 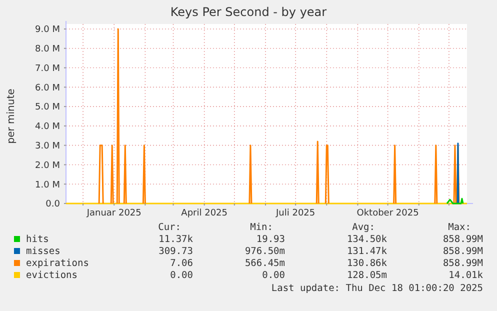 I want to click on x-tick-label: Oktober 2025, so click(x=387, y=213).